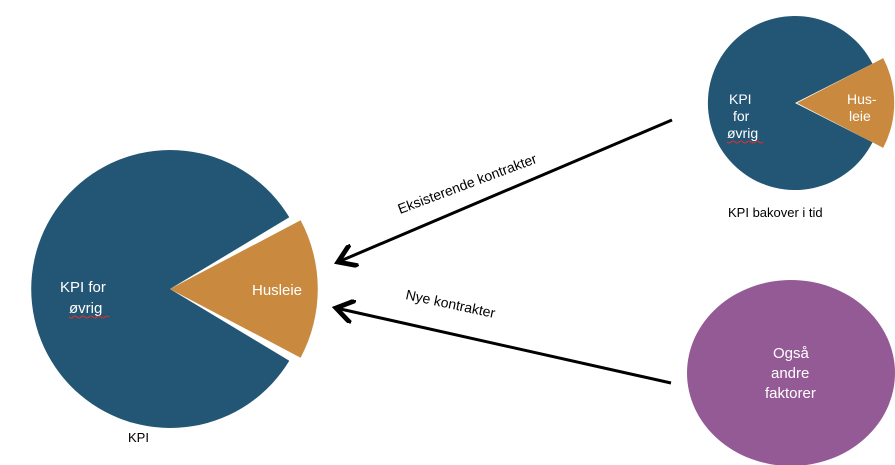 Image resolution: width=895 pixels, height=465 pixels. Describe the element at coordinates (775, 212) in the screenshot. I see `small-pie-caption: KPI bakover i tid` at that location.